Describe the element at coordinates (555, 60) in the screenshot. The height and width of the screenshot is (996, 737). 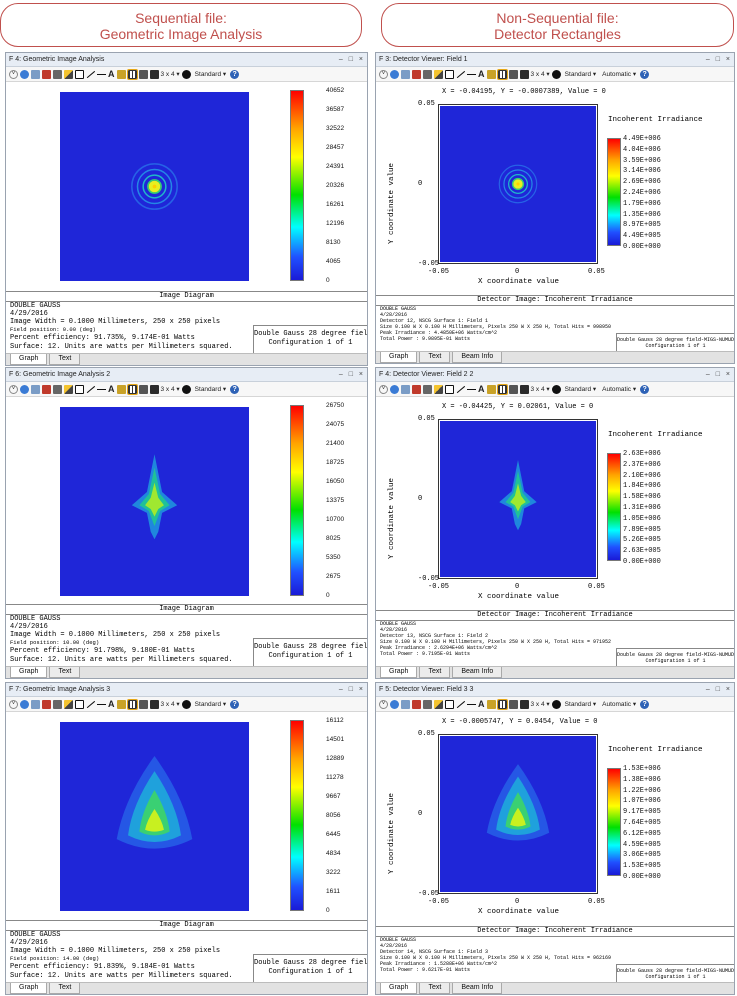
I see `window-titlebar: F 3: Detector Viewer: Field 1 – □ ×` at that location.